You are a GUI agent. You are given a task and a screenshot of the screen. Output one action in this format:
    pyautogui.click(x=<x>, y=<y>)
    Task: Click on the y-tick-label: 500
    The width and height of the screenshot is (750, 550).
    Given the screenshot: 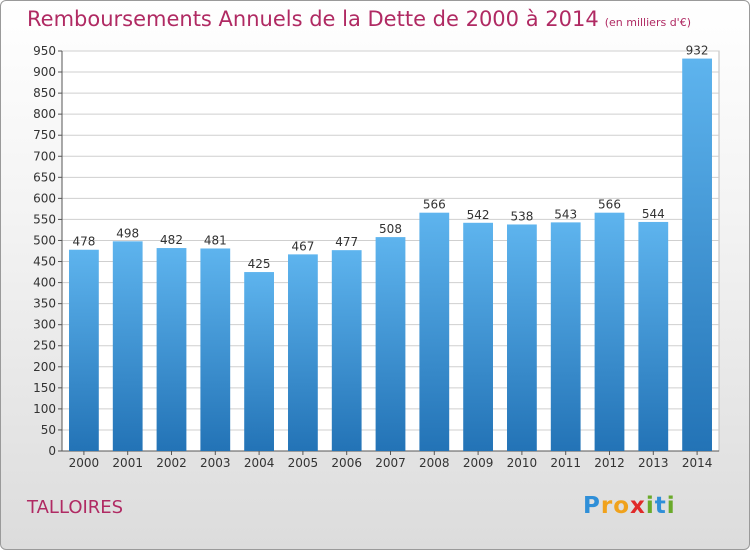 What is the action you would take?
    pyautogui.click(x=44, y=240)
    